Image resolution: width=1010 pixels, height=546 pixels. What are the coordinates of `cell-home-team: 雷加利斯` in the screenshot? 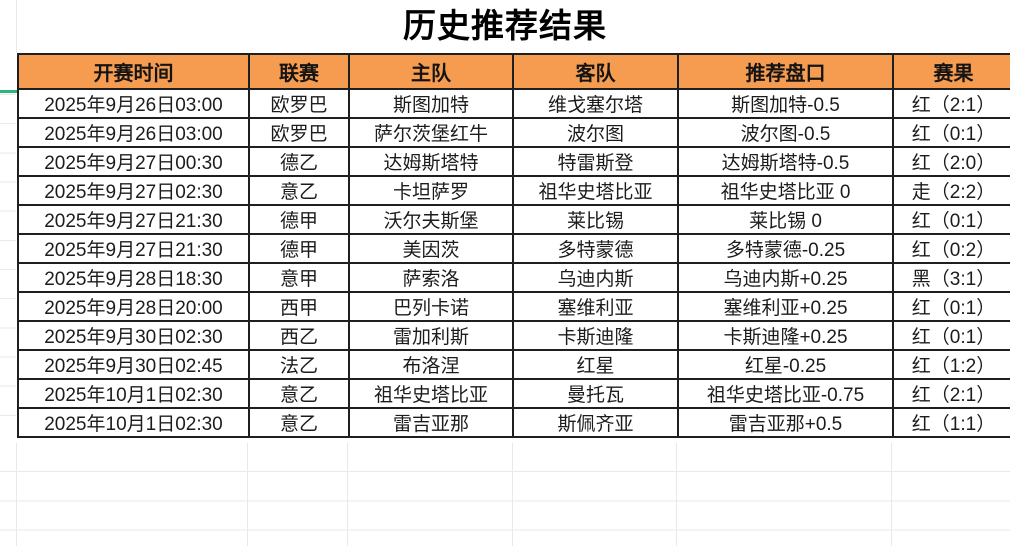 It's located at (431, 335).